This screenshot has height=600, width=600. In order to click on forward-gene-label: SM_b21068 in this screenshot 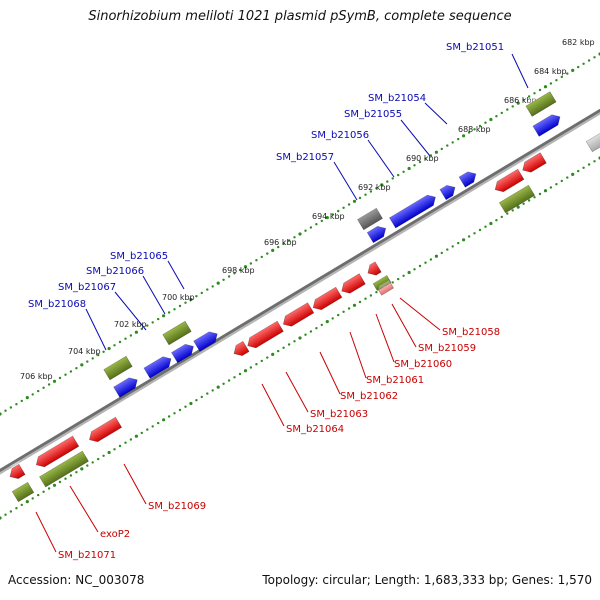, I will do `click(57, 304)`.